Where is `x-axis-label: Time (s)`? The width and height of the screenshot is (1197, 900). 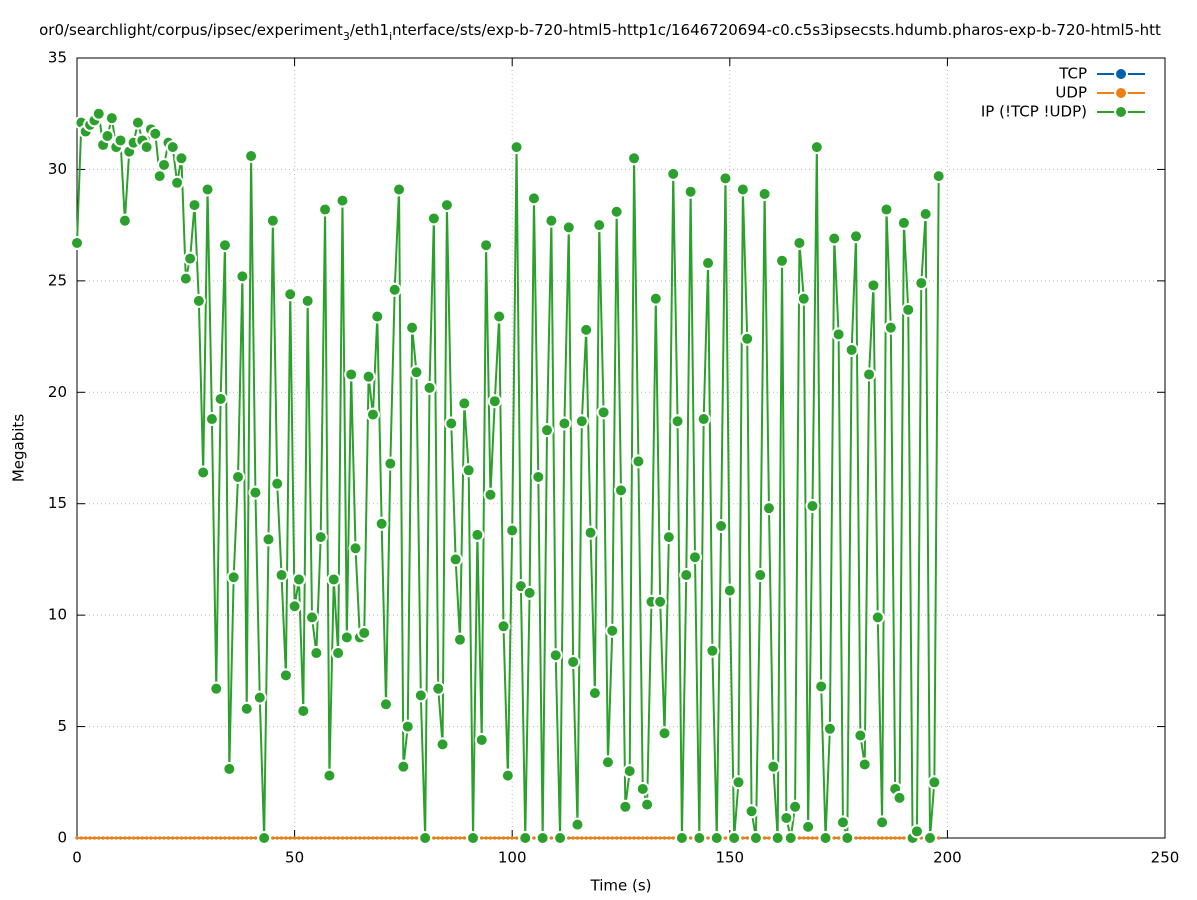 x-axis-label: Time (s) is located at coordinates (621, 886).